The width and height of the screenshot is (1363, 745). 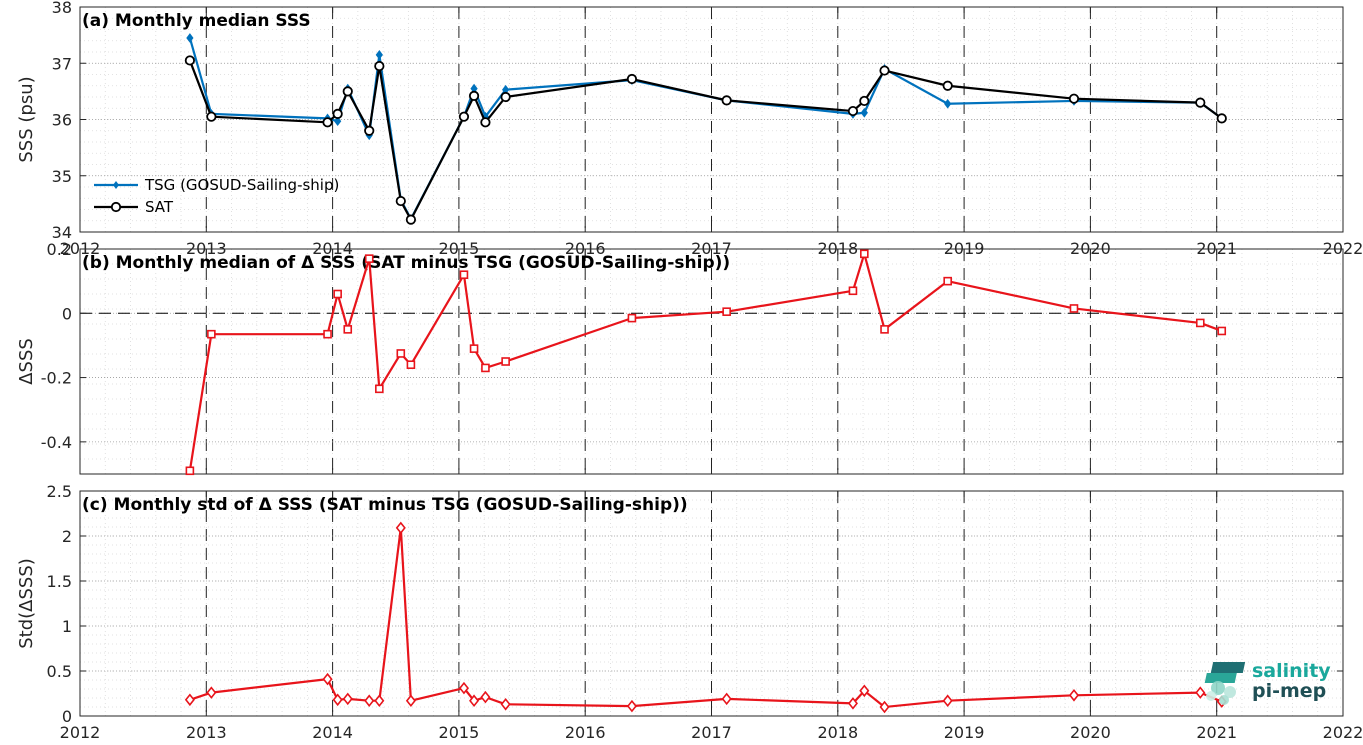 I want to click on salinity-pi-mep-logo: salinity pi-mep, so click(x=1267, y=682).